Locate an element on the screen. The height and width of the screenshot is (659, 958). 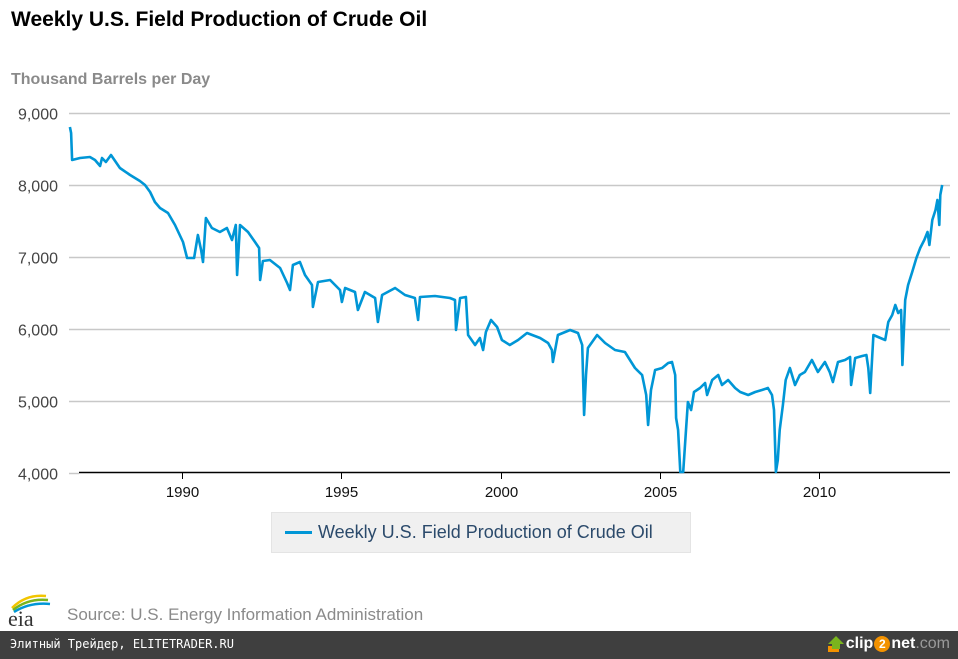
y-tick-label: 7,000 is located at coordinates (38, 259).